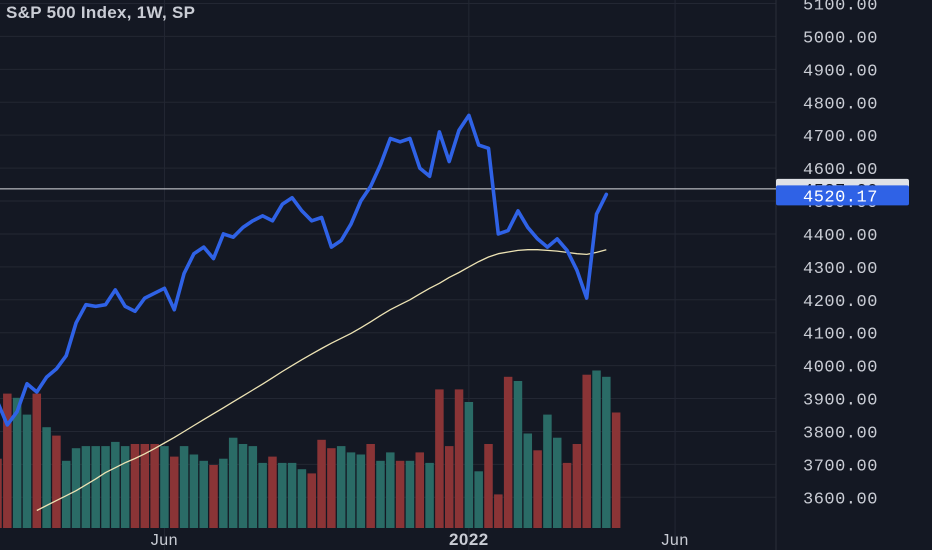 This screenshot has height=550, width=932. I want to click on last-price-label: 4520.17, so click(842, 196).